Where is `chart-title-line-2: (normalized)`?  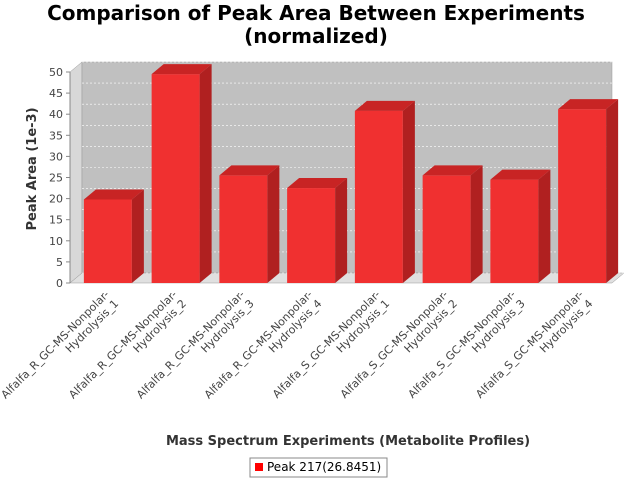 chart-title-line-2: (normalized) is located at coordinates (316, 36).